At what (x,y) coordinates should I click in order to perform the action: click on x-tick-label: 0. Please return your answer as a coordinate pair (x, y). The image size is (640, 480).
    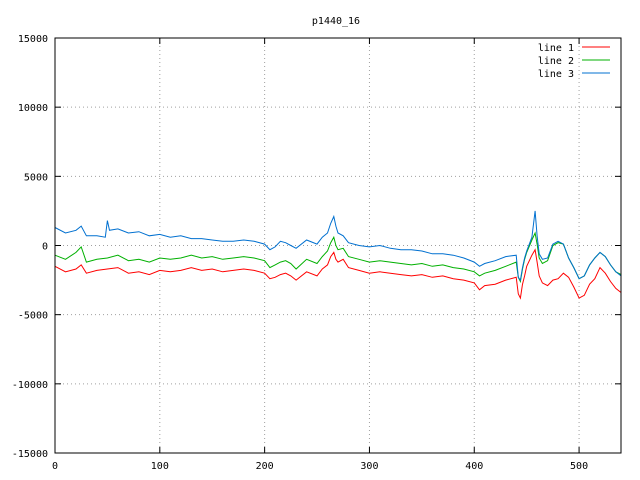
    Looking at the image, I should click on (55, 466).